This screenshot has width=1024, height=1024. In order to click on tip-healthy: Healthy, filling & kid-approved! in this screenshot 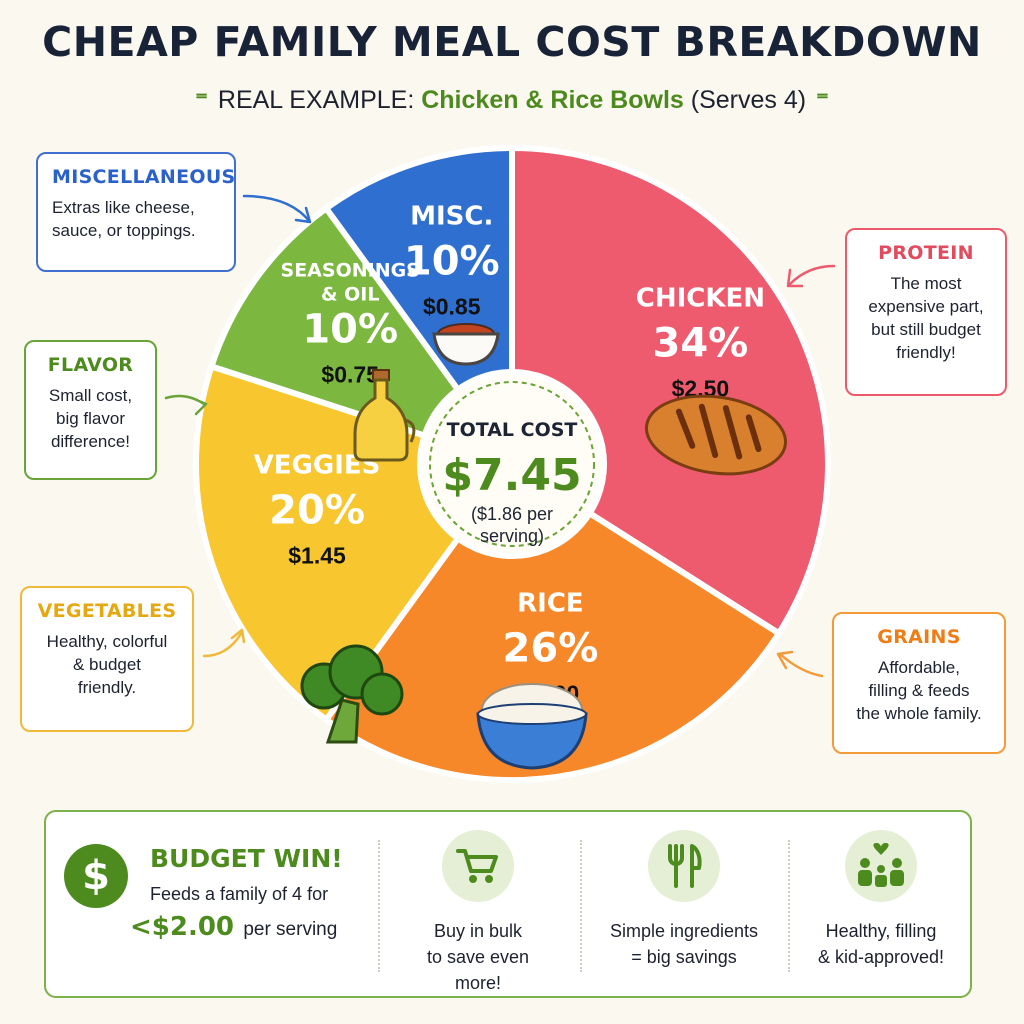, I will do `click(881, 900)`.